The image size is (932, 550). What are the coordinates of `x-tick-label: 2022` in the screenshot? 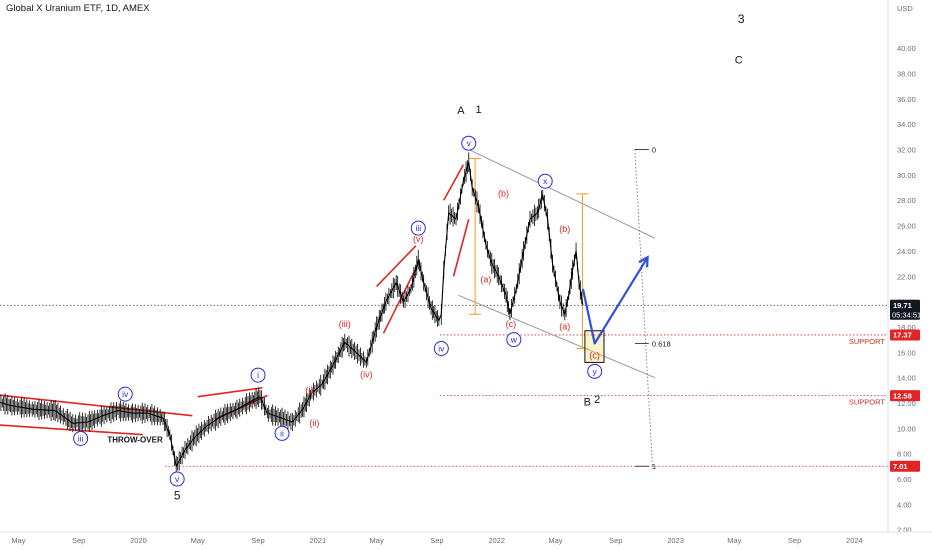 It's located at (496, 540).